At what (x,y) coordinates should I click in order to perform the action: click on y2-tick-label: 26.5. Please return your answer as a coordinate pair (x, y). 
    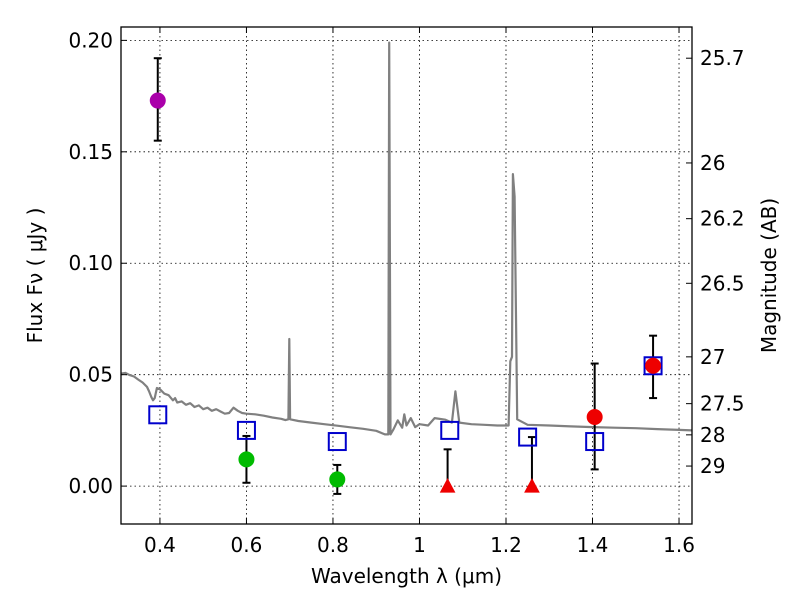
    Looking at the image, I should click on (722, 283).